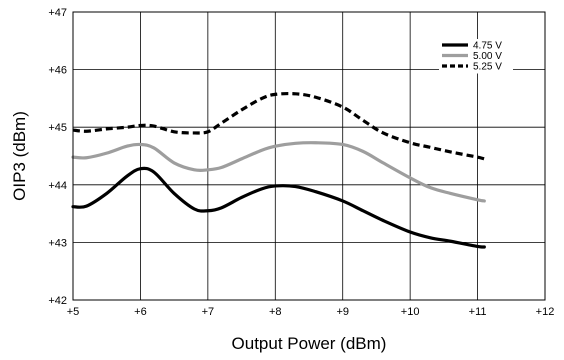  I want to click on y-tick-label: +45, so click(57, 128).